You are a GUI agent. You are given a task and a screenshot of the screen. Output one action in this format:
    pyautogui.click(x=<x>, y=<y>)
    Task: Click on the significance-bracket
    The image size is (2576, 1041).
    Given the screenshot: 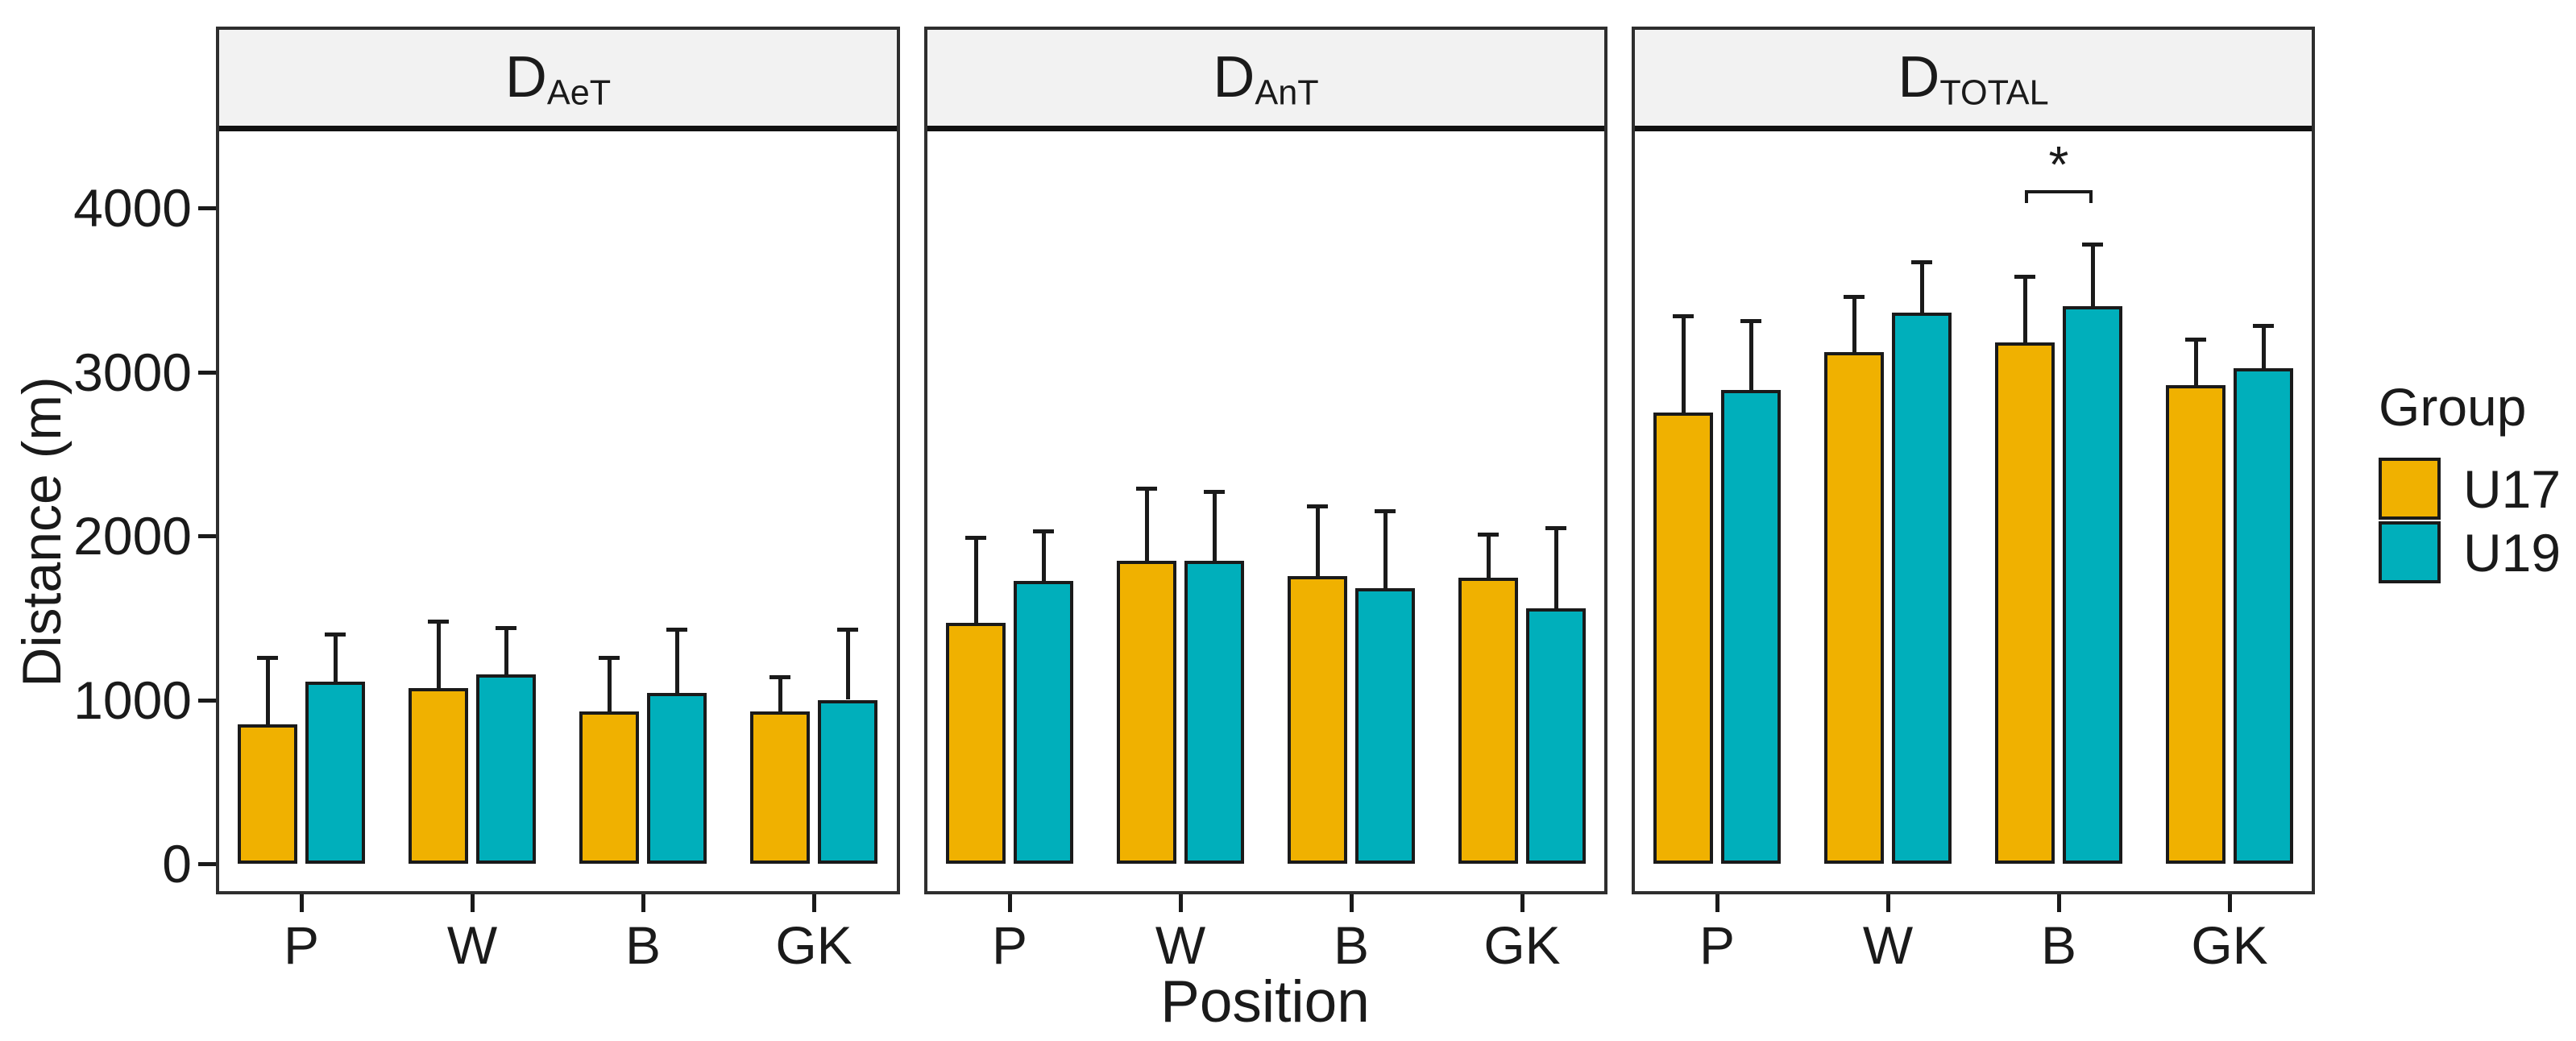 What is the action you would take?
    pyautogui.click(x=2059, y=191)
    